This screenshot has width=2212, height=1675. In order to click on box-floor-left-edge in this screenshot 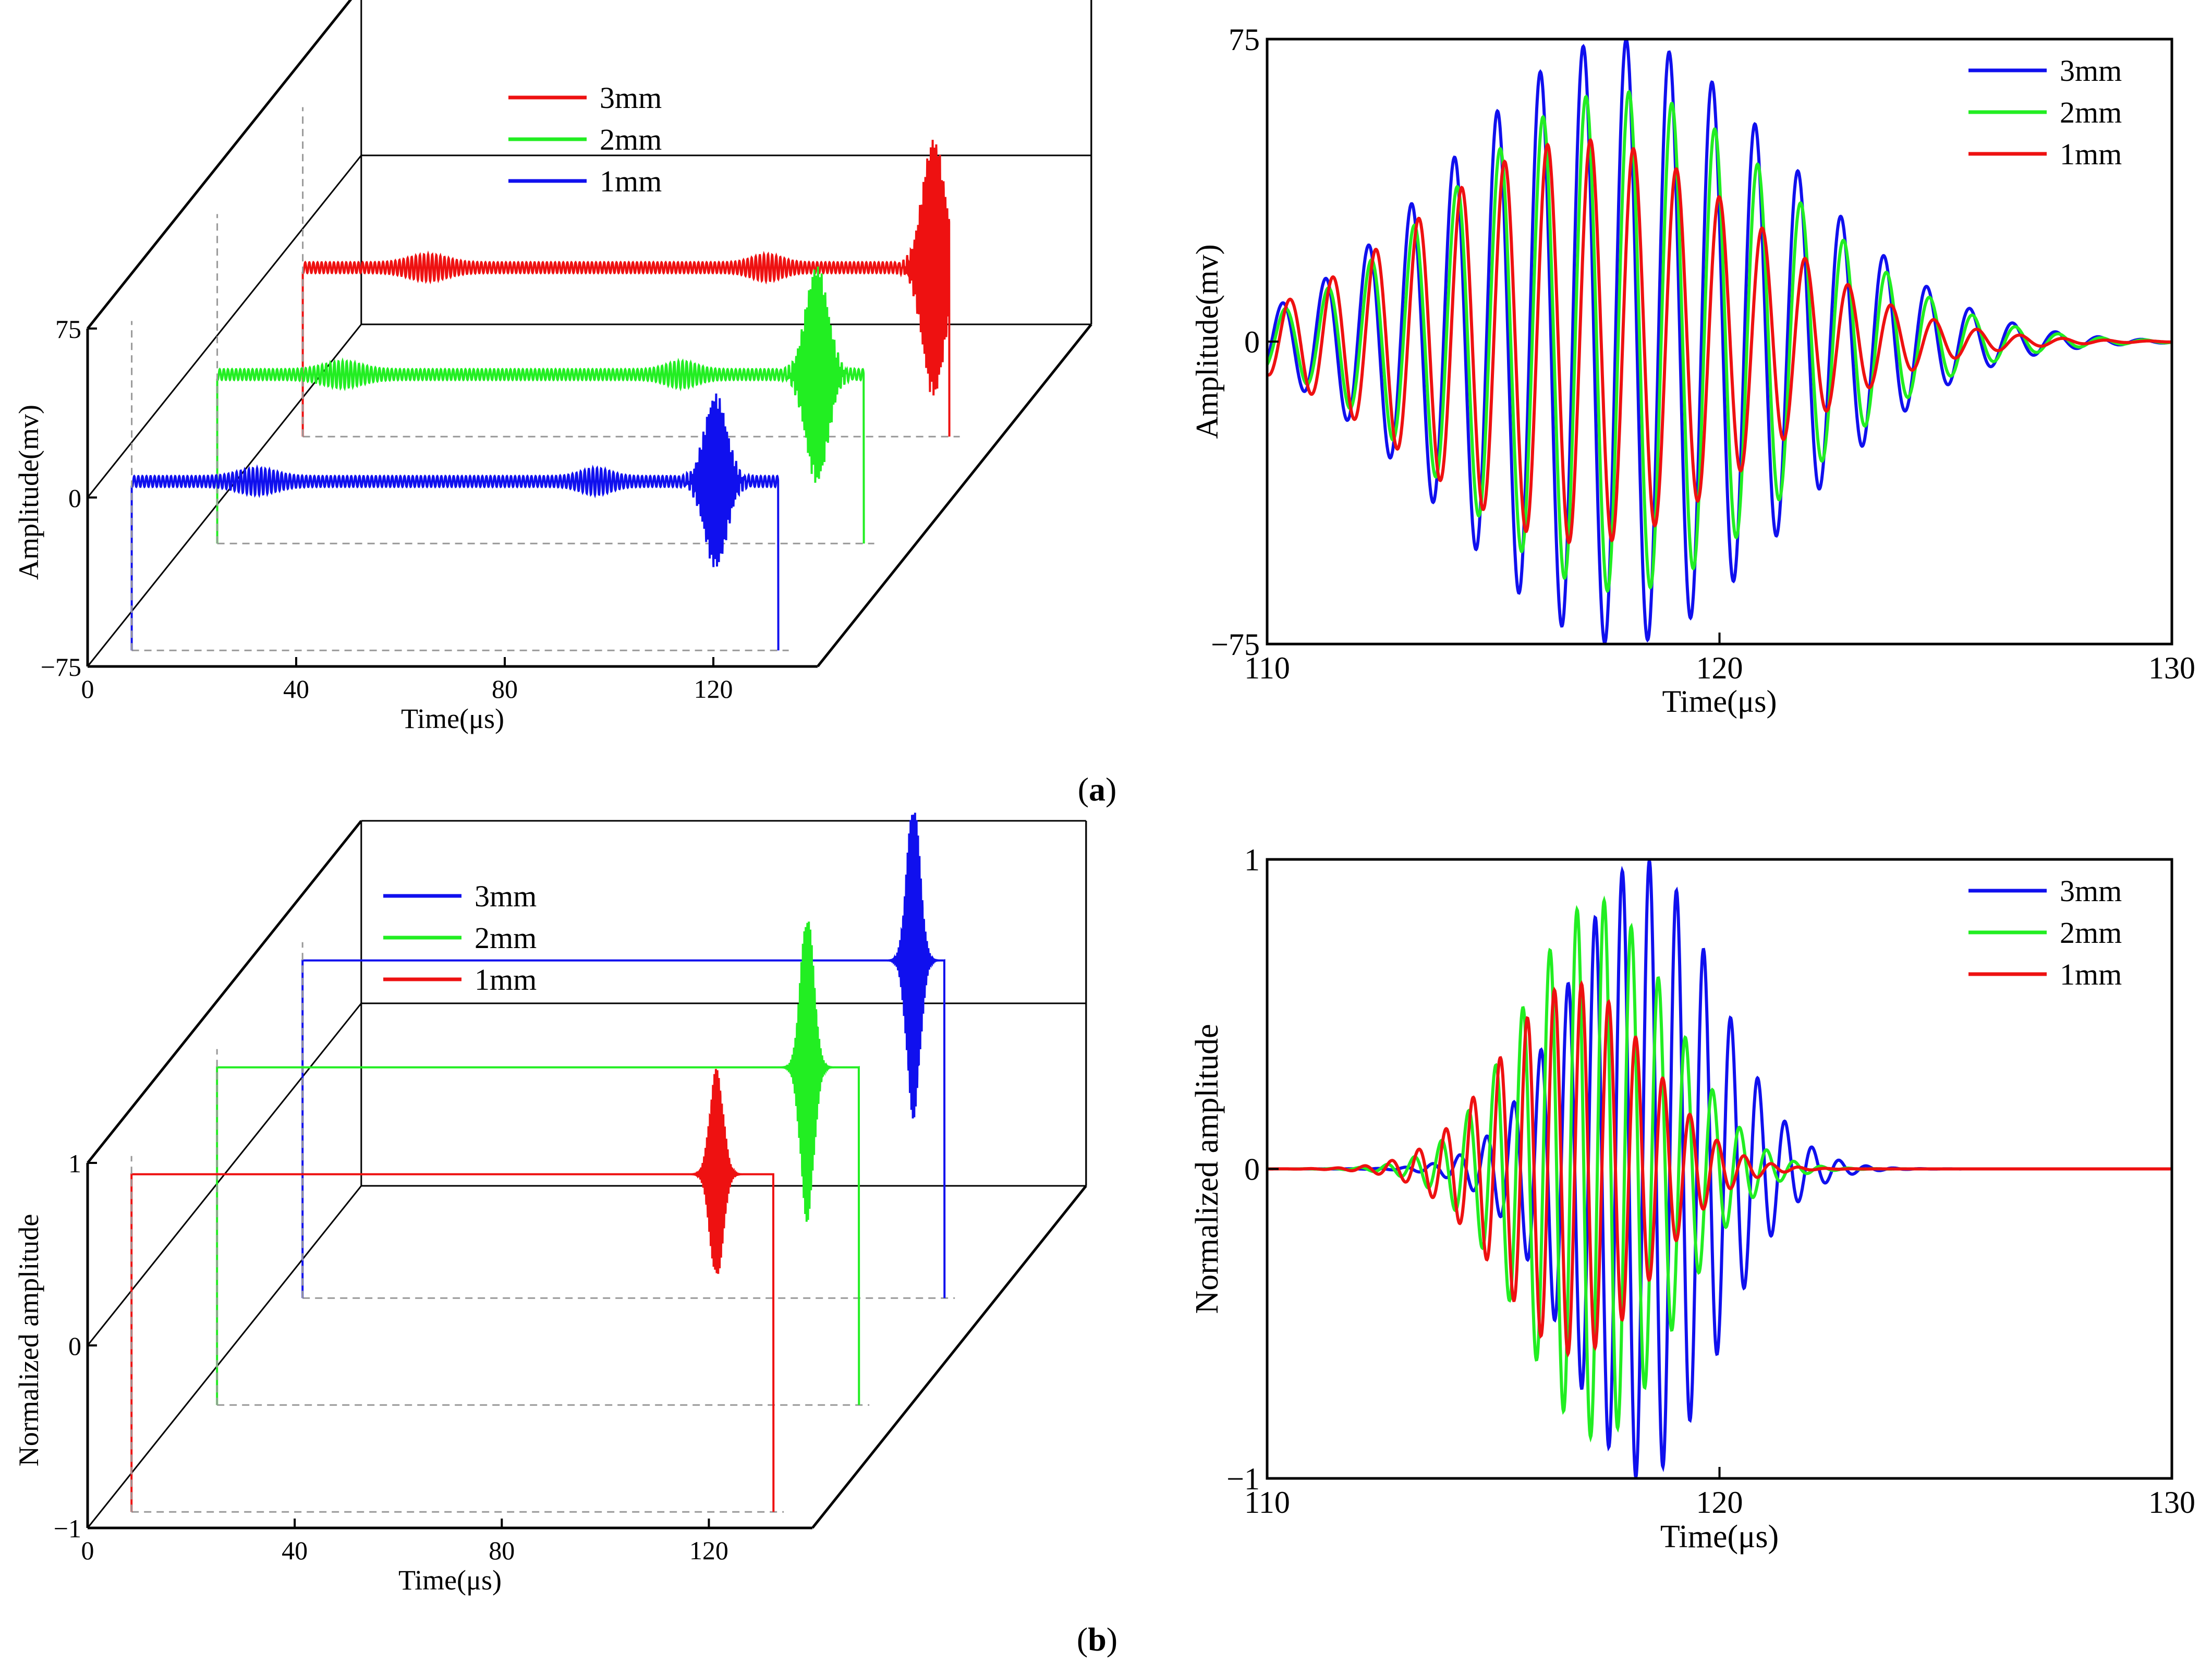, I will do `click(224, 1356)`.